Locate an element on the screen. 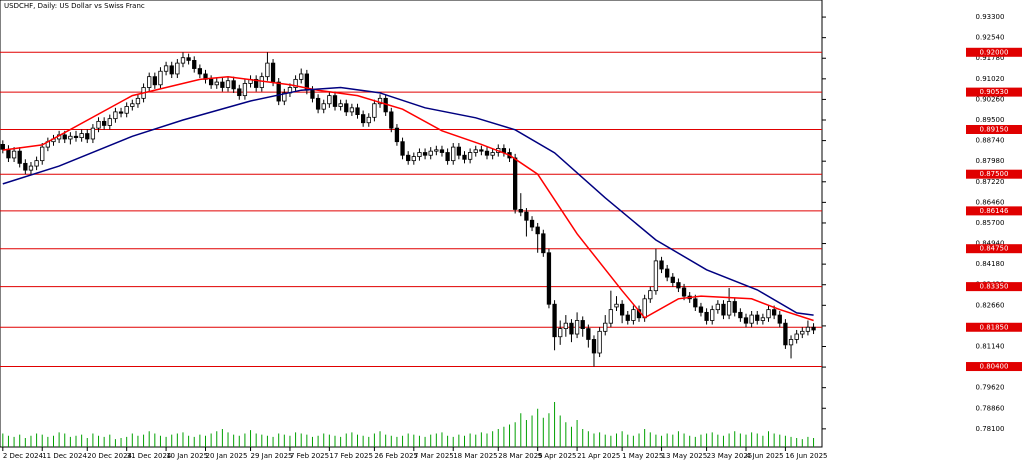 The width and height of the screenshot is (1024, 464). x-tick-label: 16 Jun 2025 is located at coordinates (806, 456).